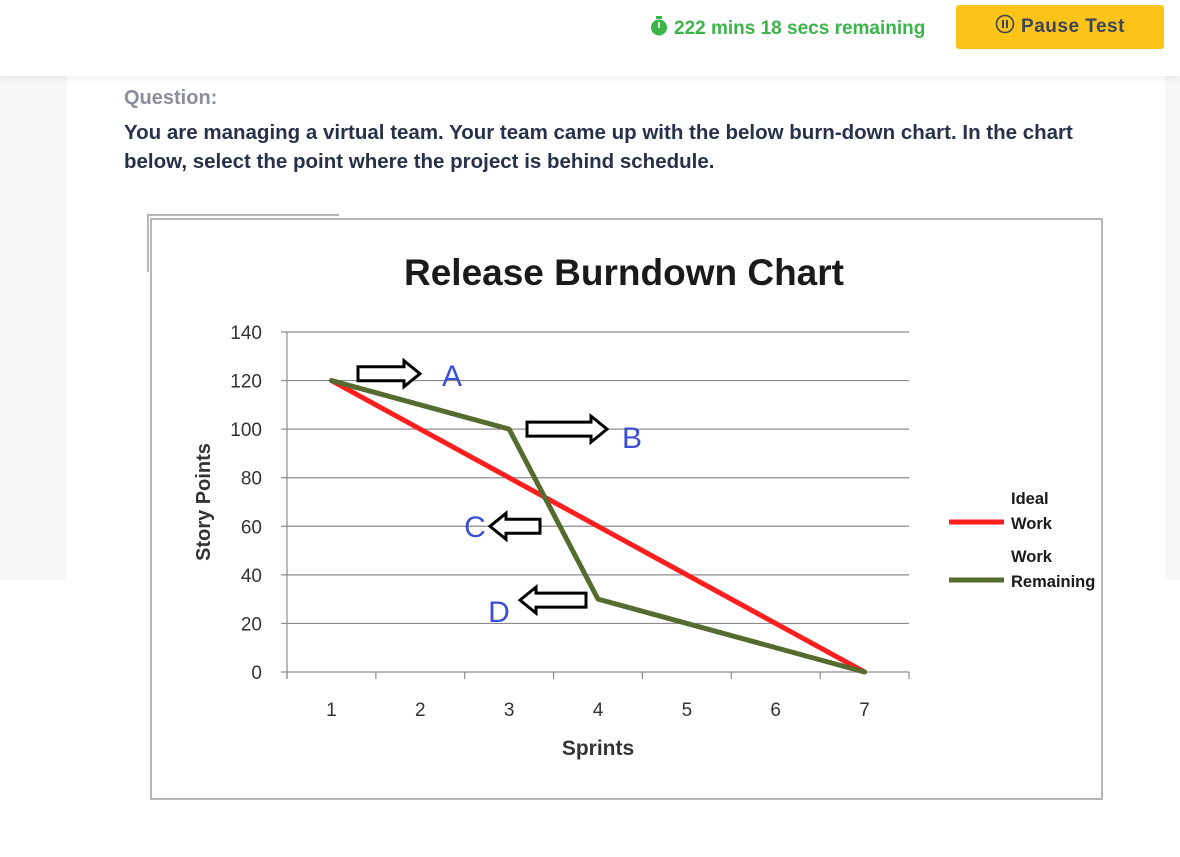  What do you see at coordinates (243, 215) in the screenshot?
I see `chart-frame-edge` at bounding box center [243, 215].